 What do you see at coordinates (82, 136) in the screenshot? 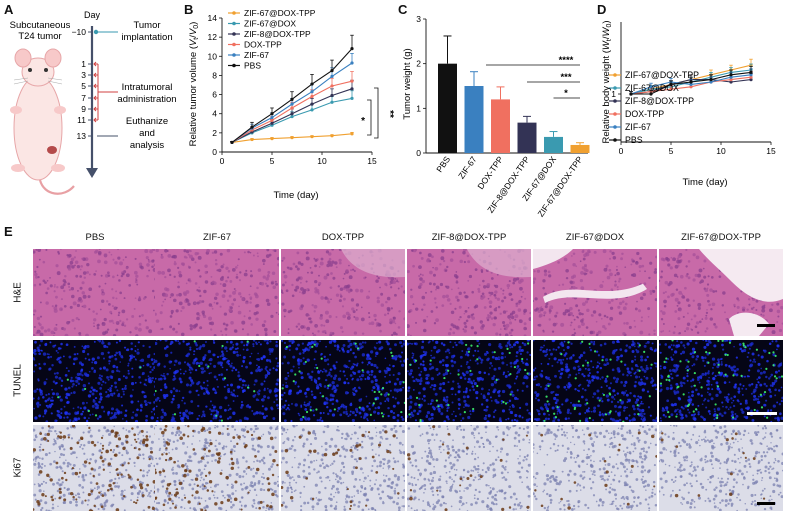
I see `day-label-7: 13` at bounding box center [82, 136].